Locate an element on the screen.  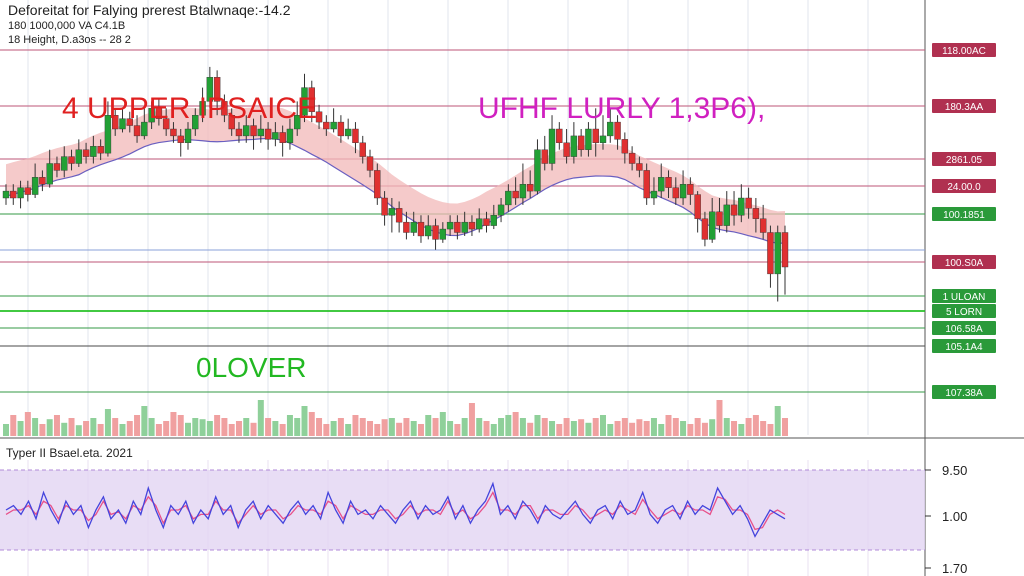
price-label: 5 LORN is located at coordinates (964, 312).